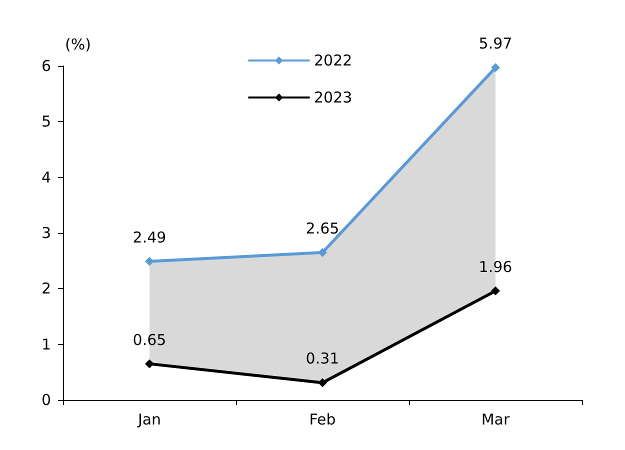  Describe the element at coordinates (46, 177) in the screenshot. I see `y-tick-label: 4` at that location.